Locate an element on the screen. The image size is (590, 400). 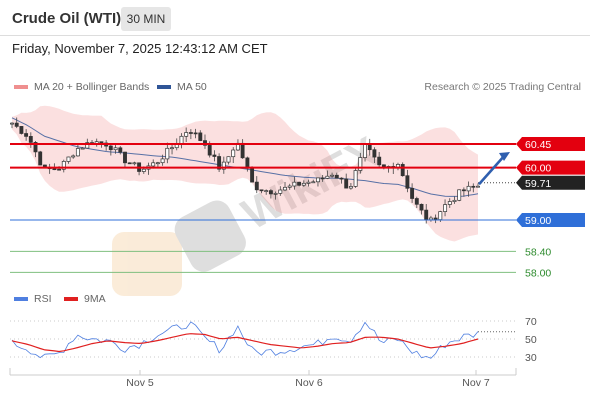
x-tick-label: Nov 5 is located at coordinates (140, 383).